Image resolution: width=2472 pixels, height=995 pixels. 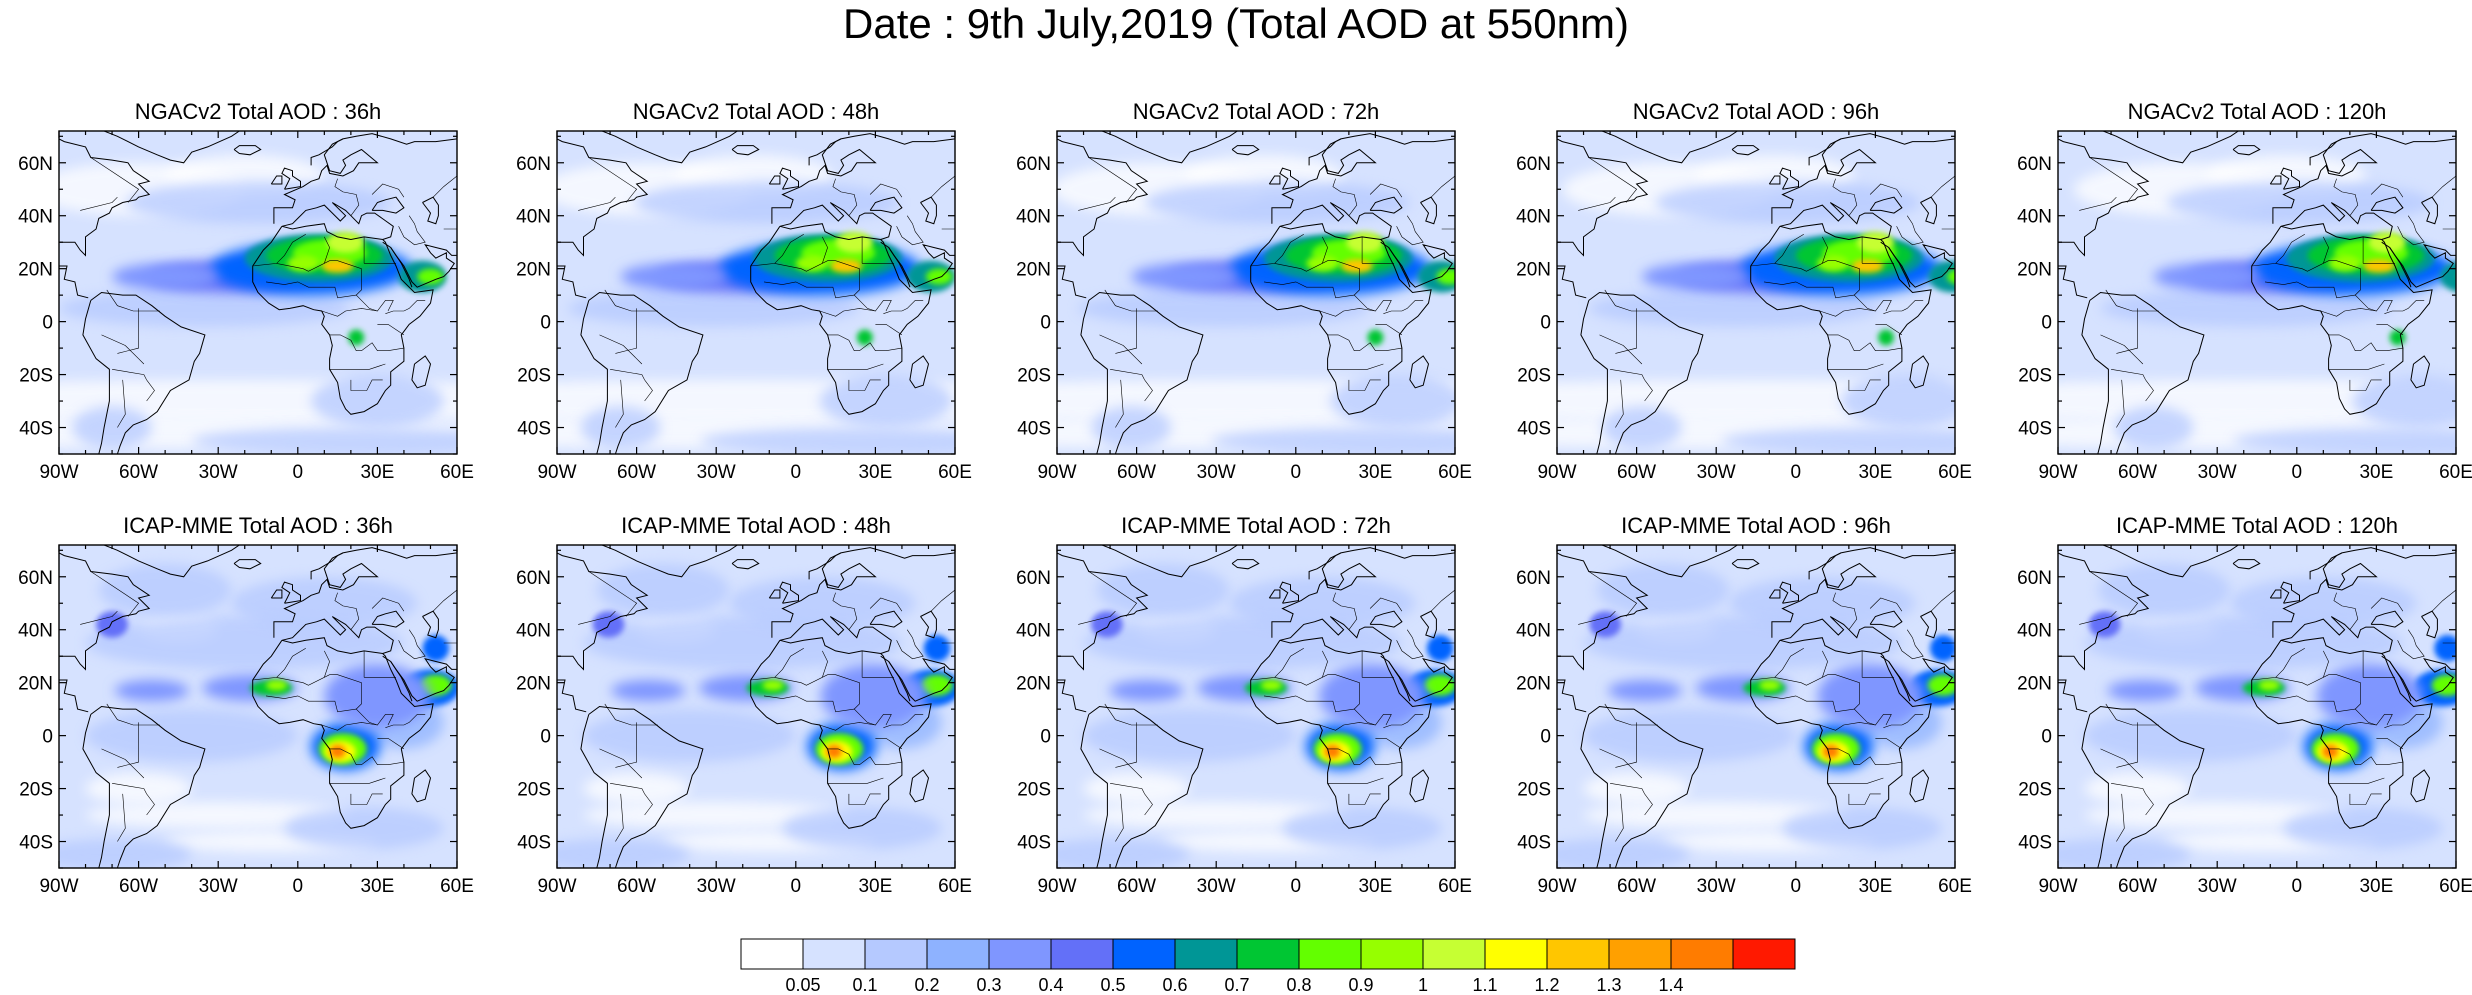 What do you see at coordinates (258, 525) in the screenshot?
I see `panel-title: ICAP-MME Total AOD : 36h` at bounding box center [258, 525].